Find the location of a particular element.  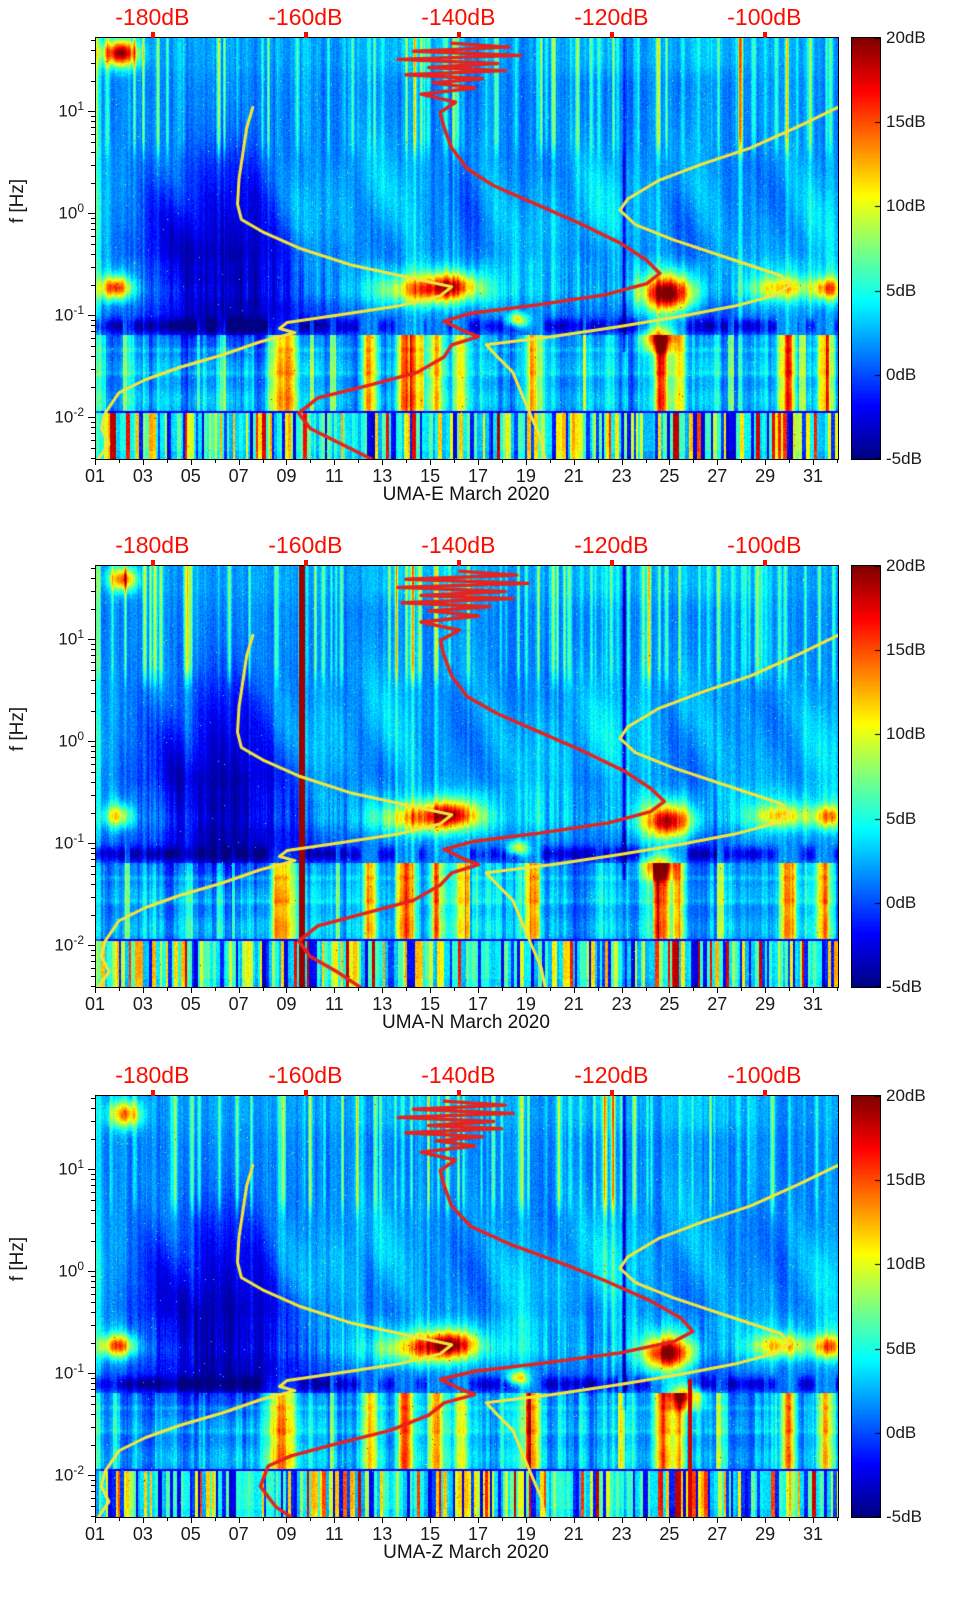

x-tick-label: 09 is located at coordinates (286, 1534).